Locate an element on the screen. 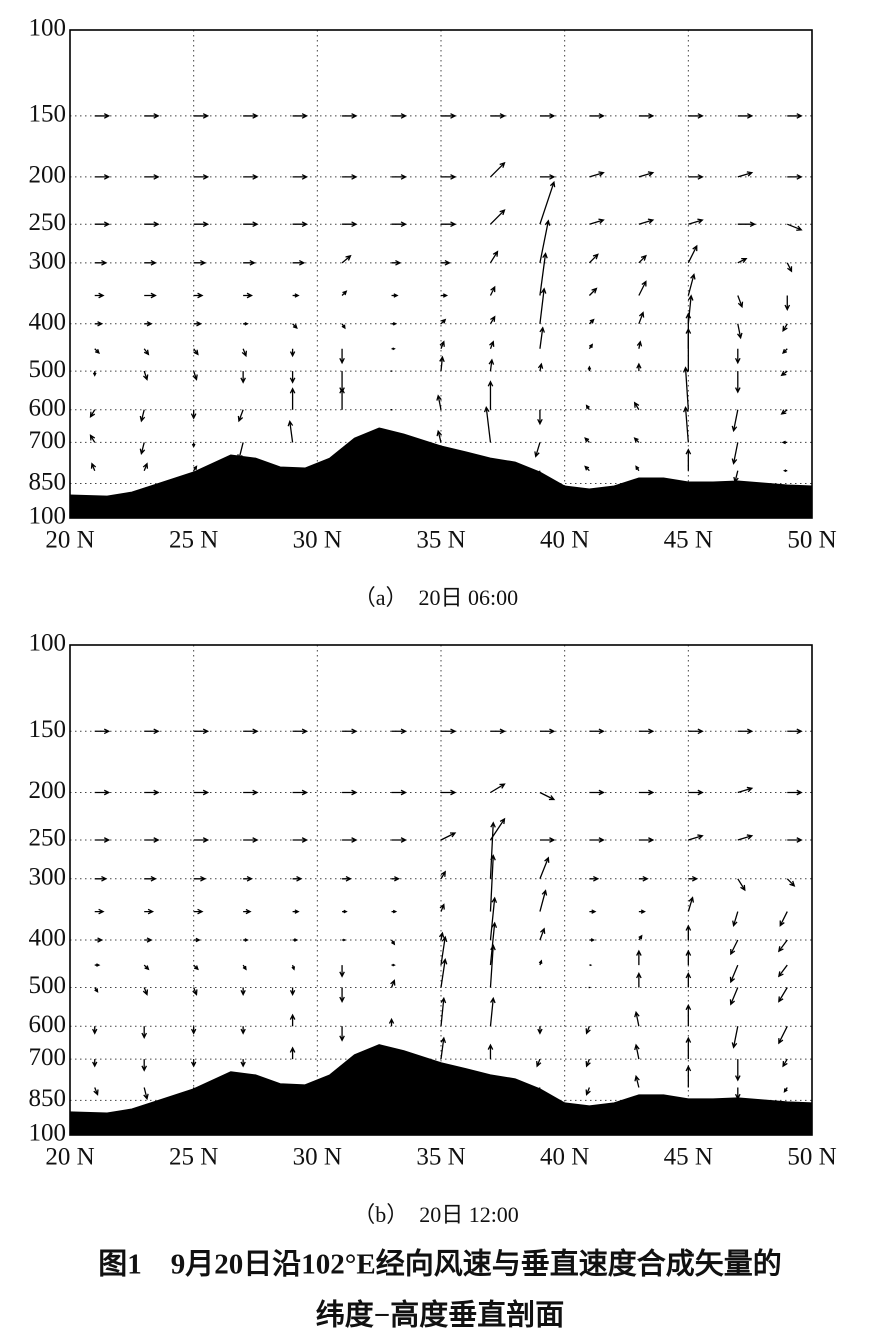  x-tick-label: 45 N is located at coordinates (688, 540).